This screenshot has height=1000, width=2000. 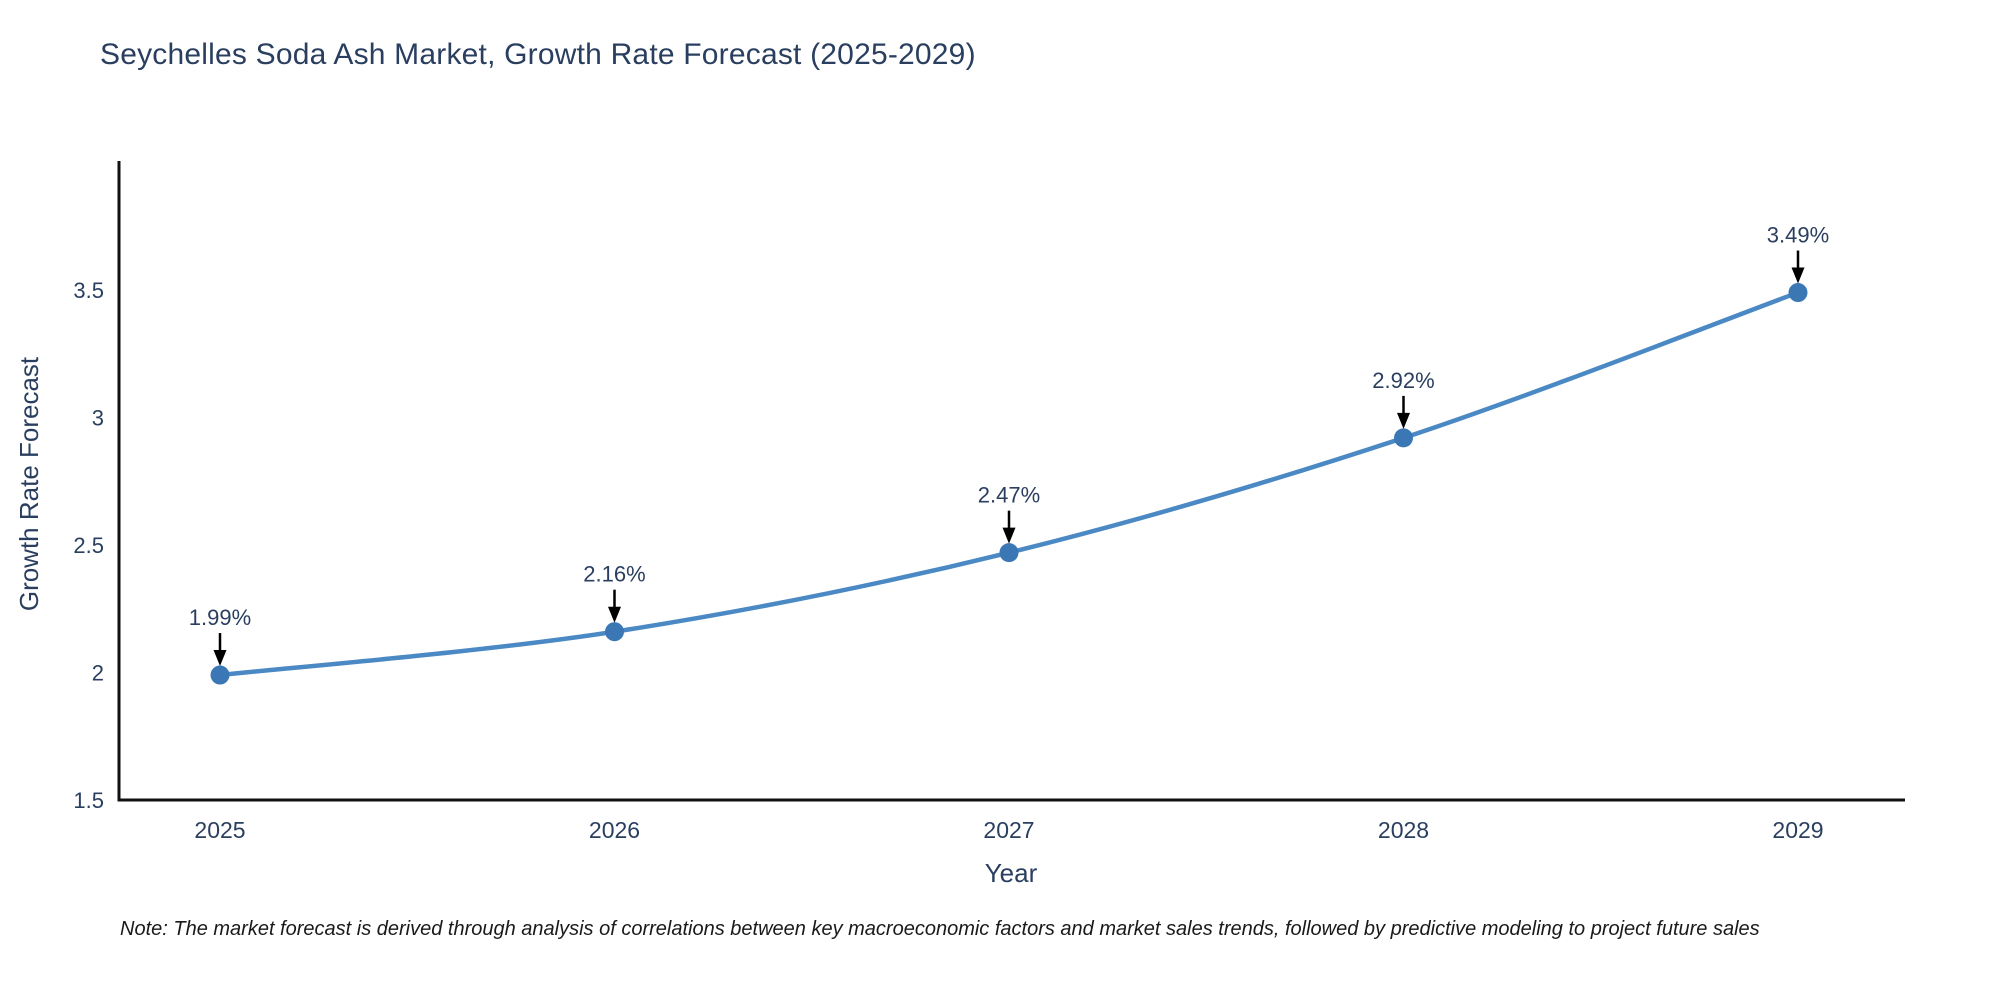 What do you see at coordinates (614, 632) in the screenshot?
I see `data-point-2026` at bounding box center [614, 632].